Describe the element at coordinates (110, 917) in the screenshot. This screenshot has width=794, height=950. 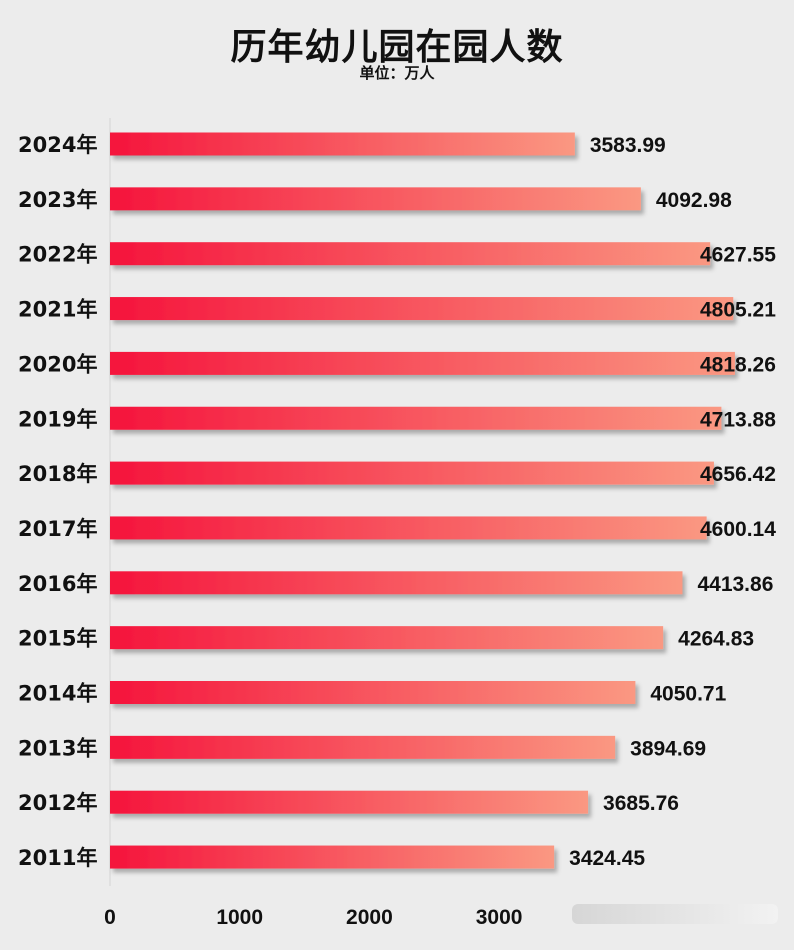
I see `x-tick-label: 0` at that location.